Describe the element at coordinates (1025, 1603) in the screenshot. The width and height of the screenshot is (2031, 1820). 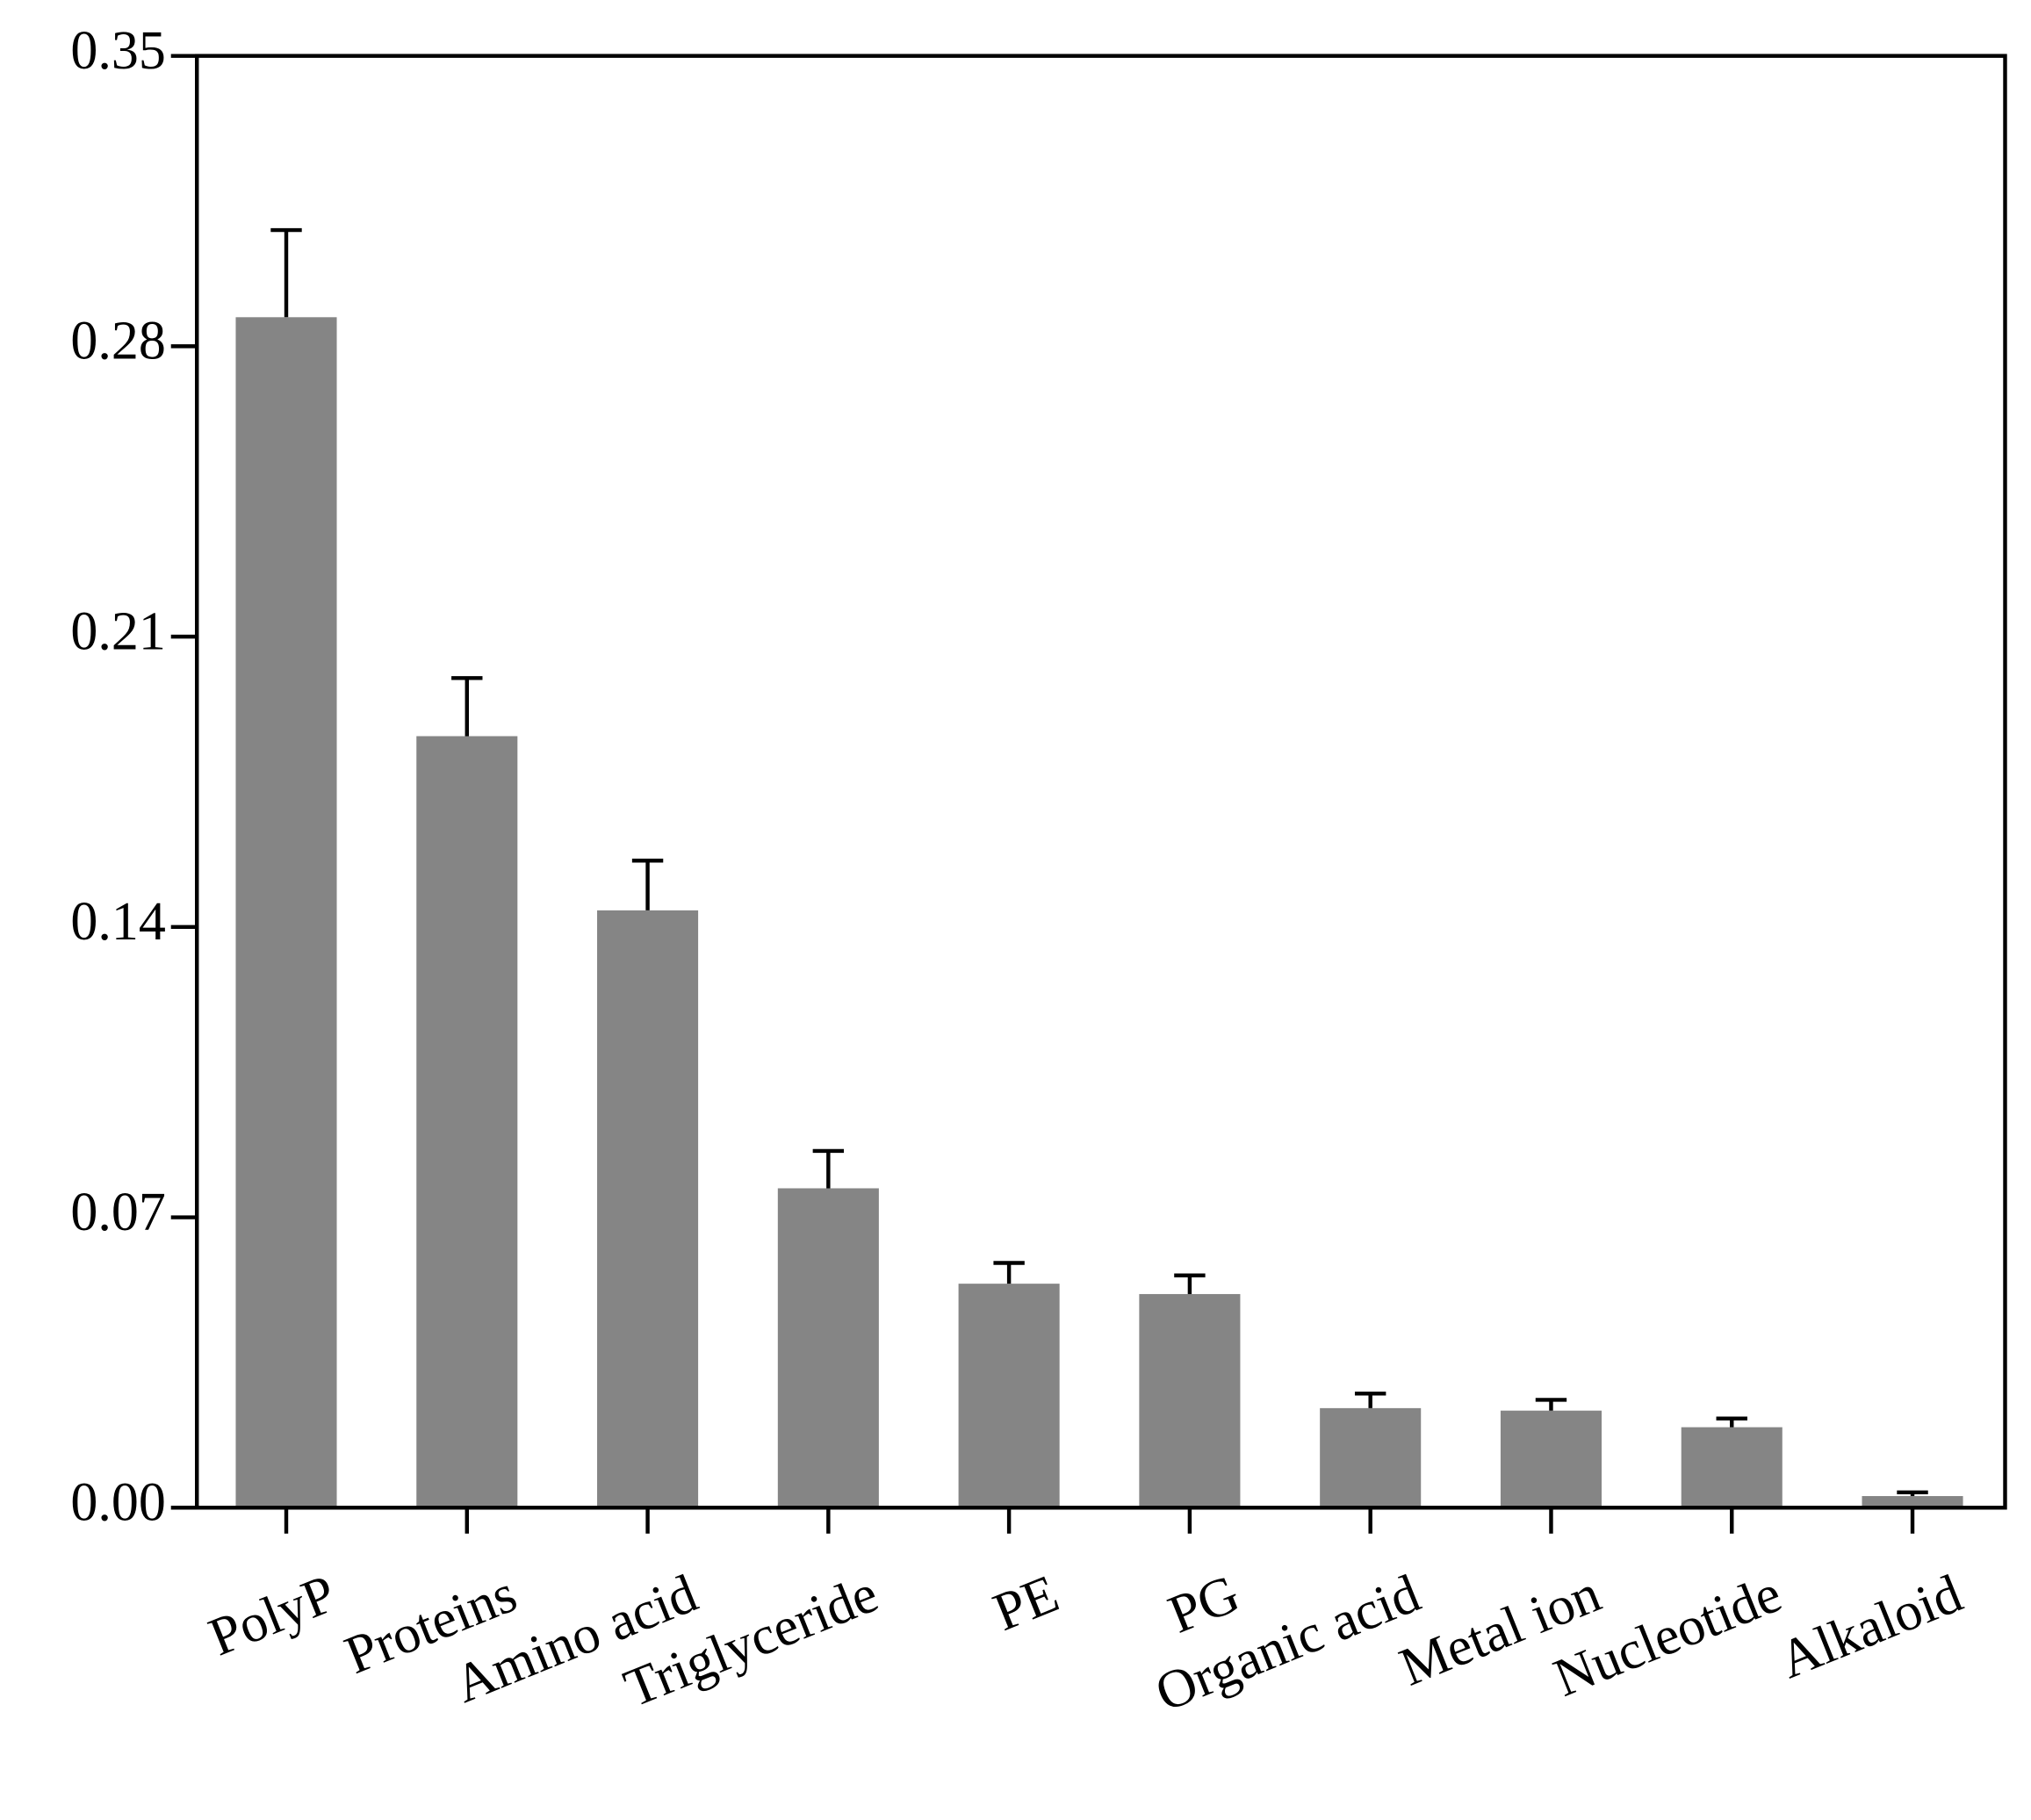
I see `x-tick-label: PE` at that location.